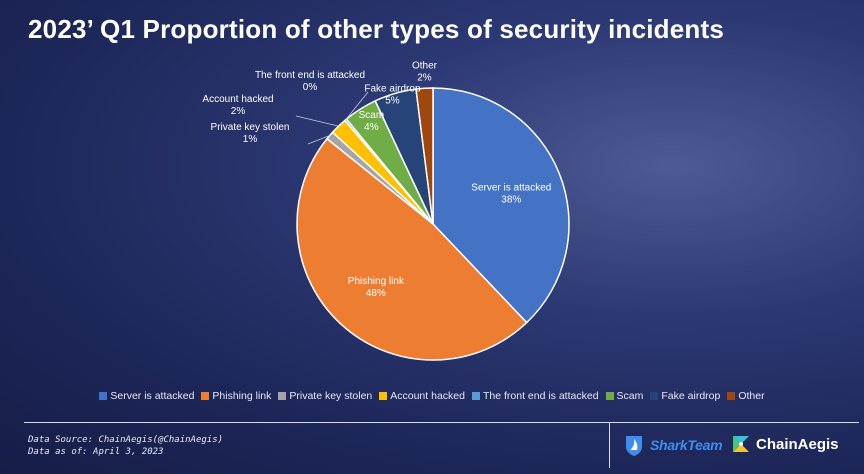 This screenshot has width=864, height=474. I want to click on data-label-server-attacked: Server is attacked 38%, so click(511, 194).